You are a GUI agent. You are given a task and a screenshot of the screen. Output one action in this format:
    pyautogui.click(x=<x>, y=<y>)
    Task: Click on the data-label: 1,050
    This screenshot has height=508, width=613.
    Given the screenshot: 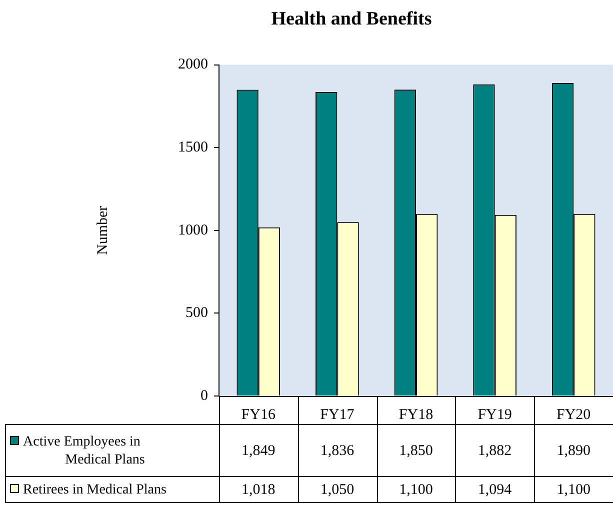 What is the action you would take?
    pyautogui.click(x=337, y=490)
    